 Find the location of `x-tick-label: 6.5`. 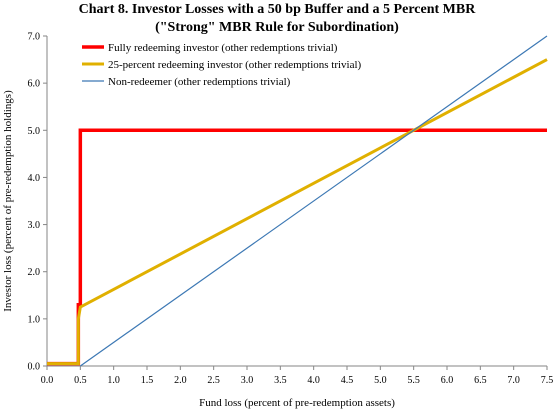

x-tick-label: 6.5 is located at coordinates (480, 380).